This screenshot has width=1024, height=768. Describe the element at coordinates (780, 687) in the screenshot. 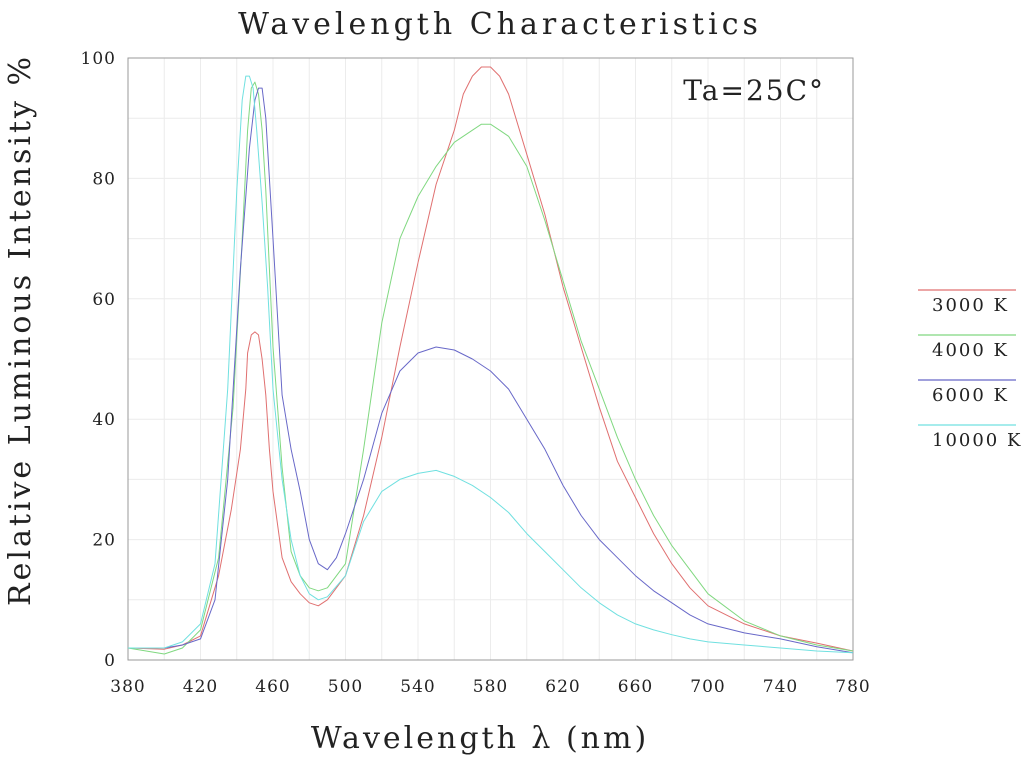

I see `x-tick-label: 740` at that location.